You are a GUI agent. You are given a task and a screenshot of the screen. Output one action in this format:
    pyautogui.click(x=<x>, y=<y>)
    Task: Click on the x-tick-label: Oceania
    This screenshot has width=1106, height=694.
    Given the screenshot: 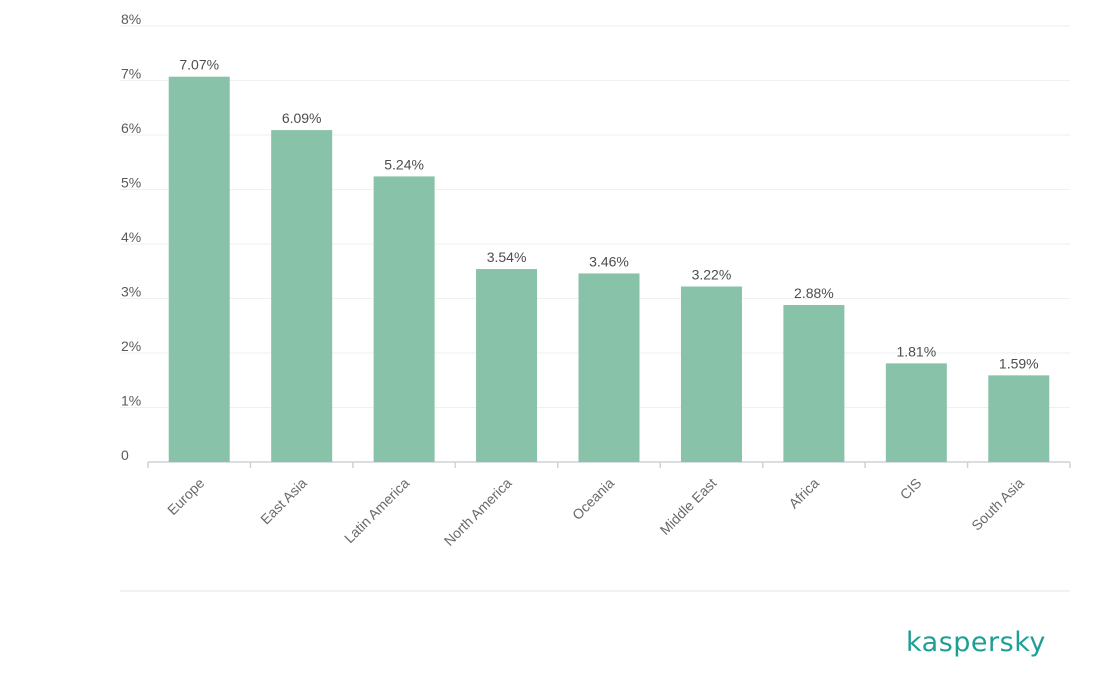 What is the action you would take?
    pyautogui.click(x=593, y=499)
    